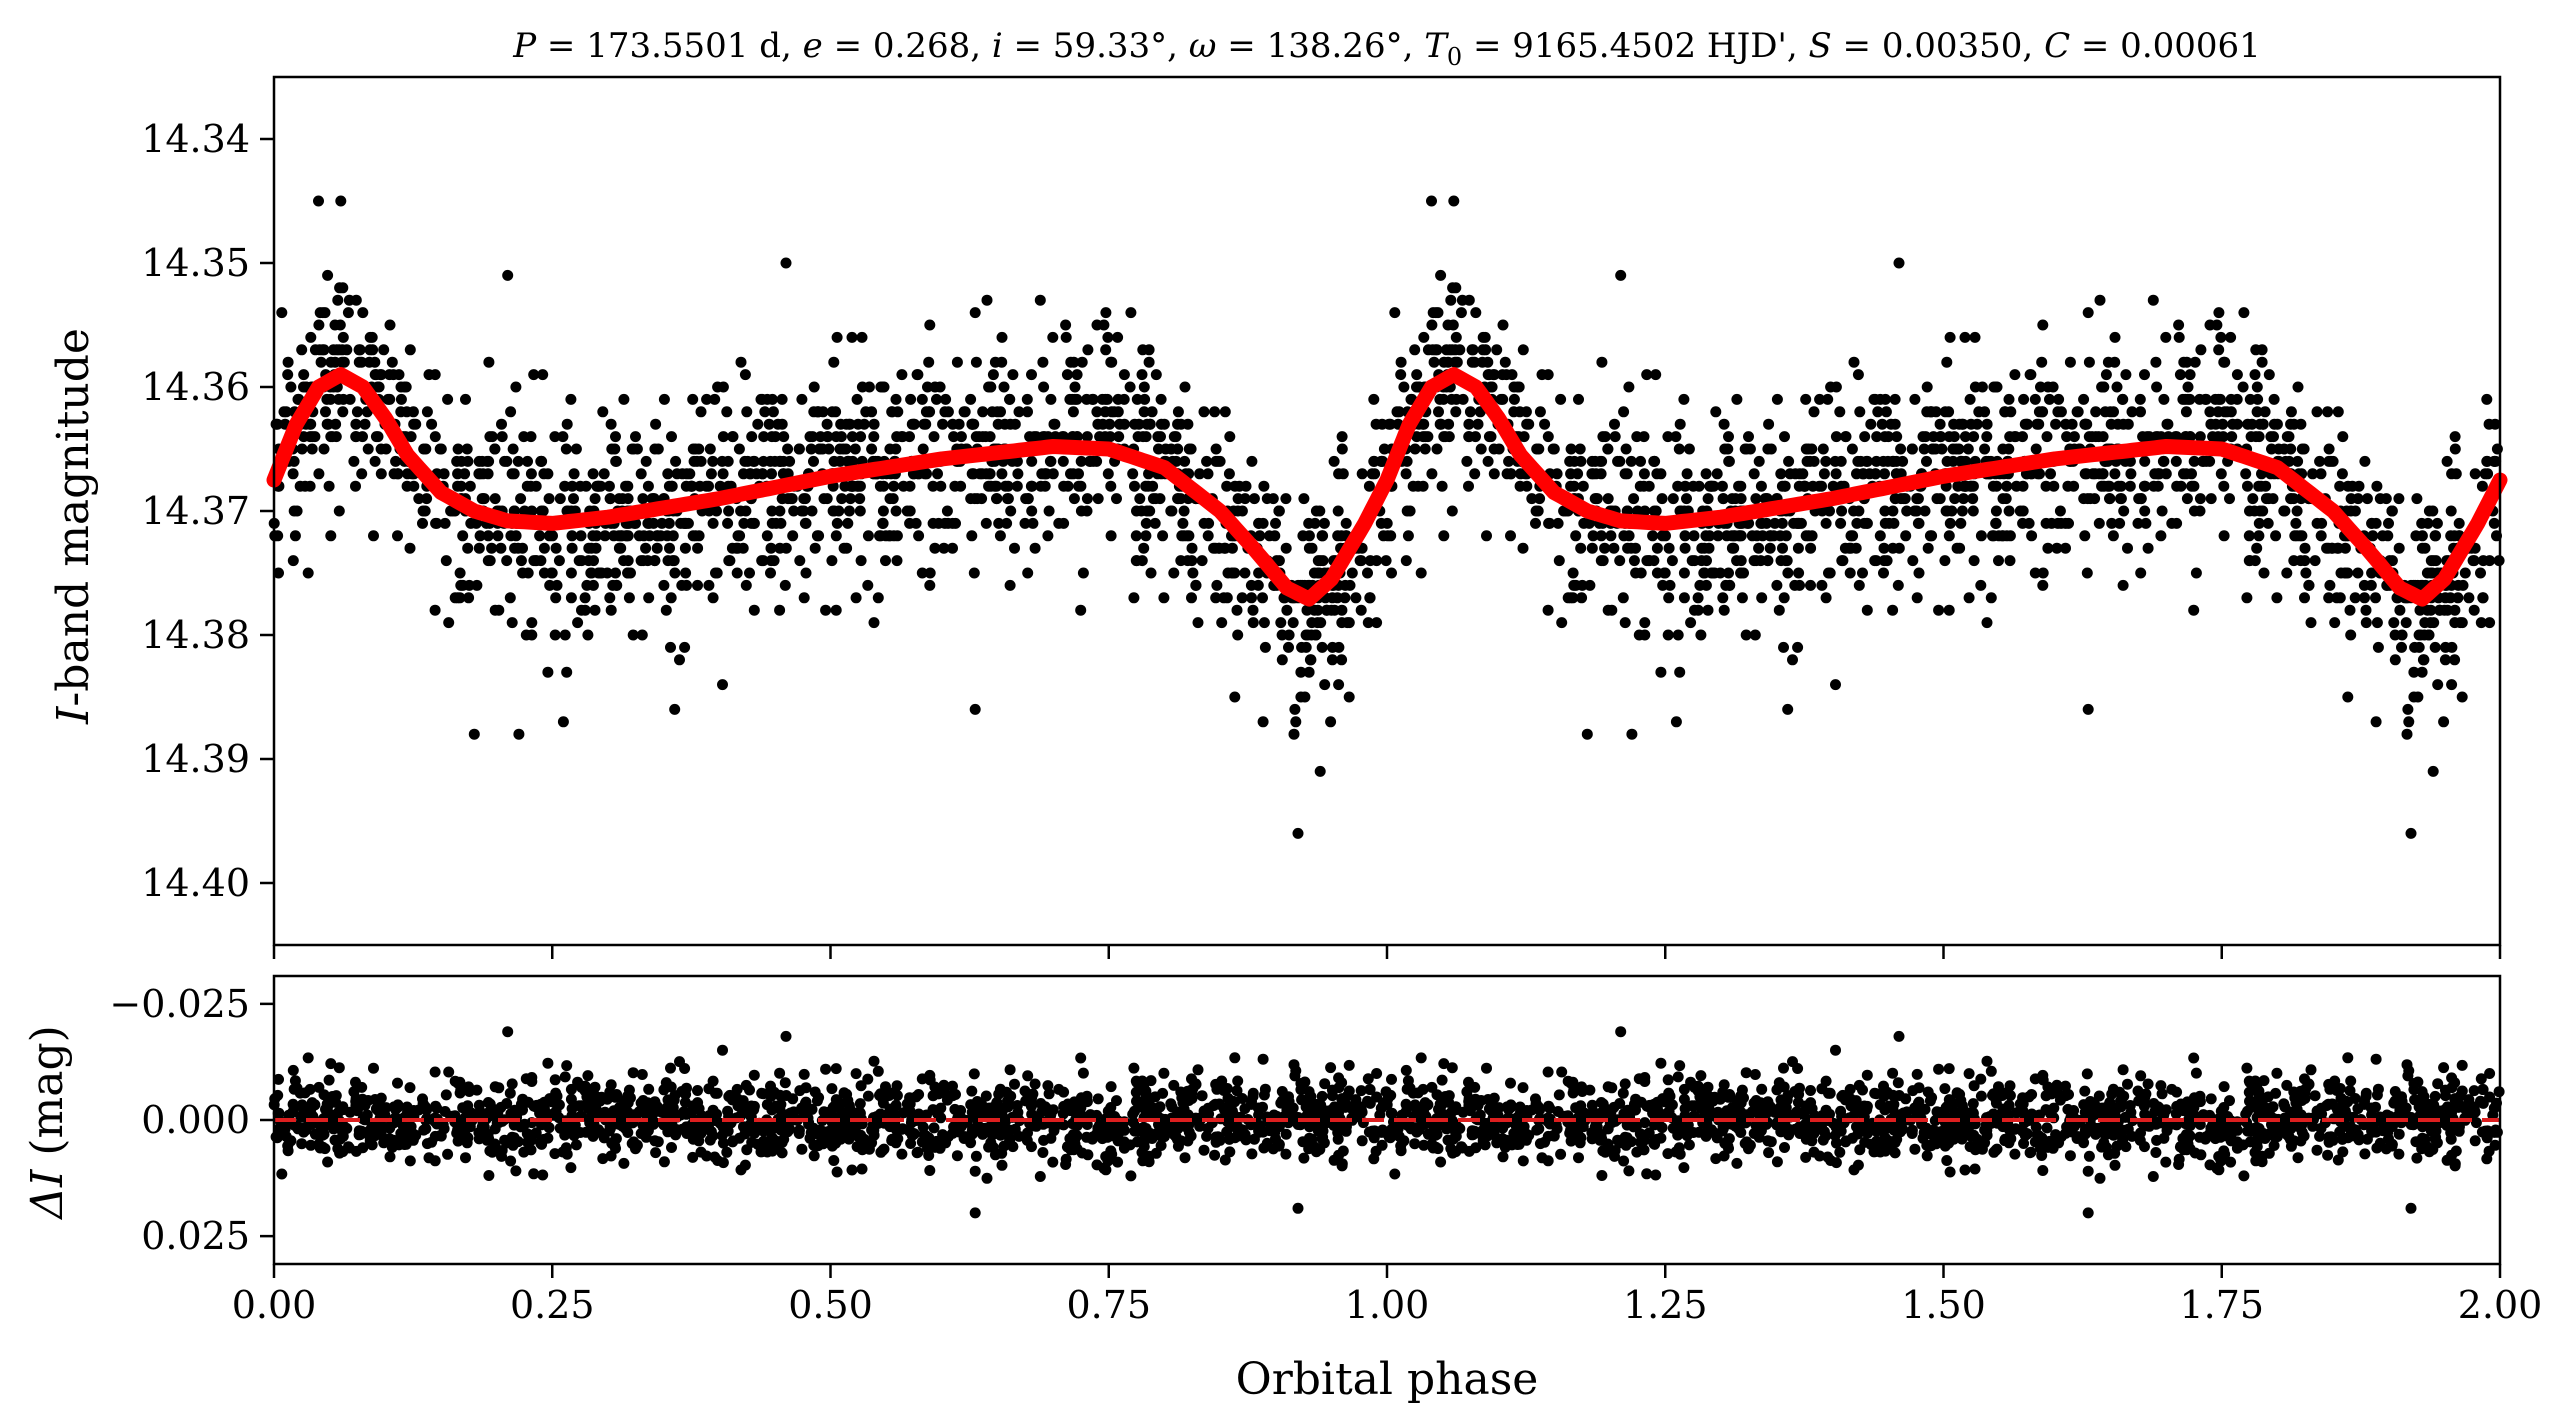 This screenshot has width=2563, height=1428. Describe the element at coordinates (1899, 263) in the screenshot. I see `photometry-outlier-point` at that location.